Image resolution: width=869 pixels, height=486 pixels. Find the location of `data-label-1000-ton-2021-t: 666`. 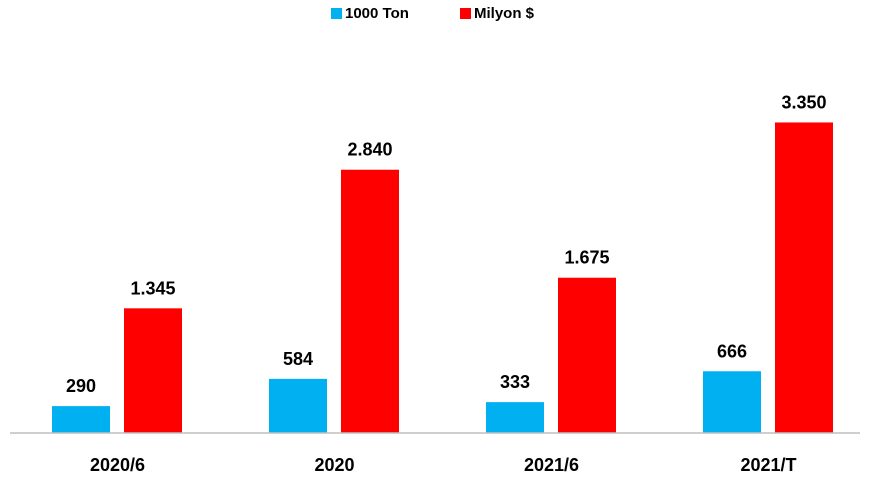

data-label-1000-ton-2021-t: 666 is located at coordinates (732, 351).